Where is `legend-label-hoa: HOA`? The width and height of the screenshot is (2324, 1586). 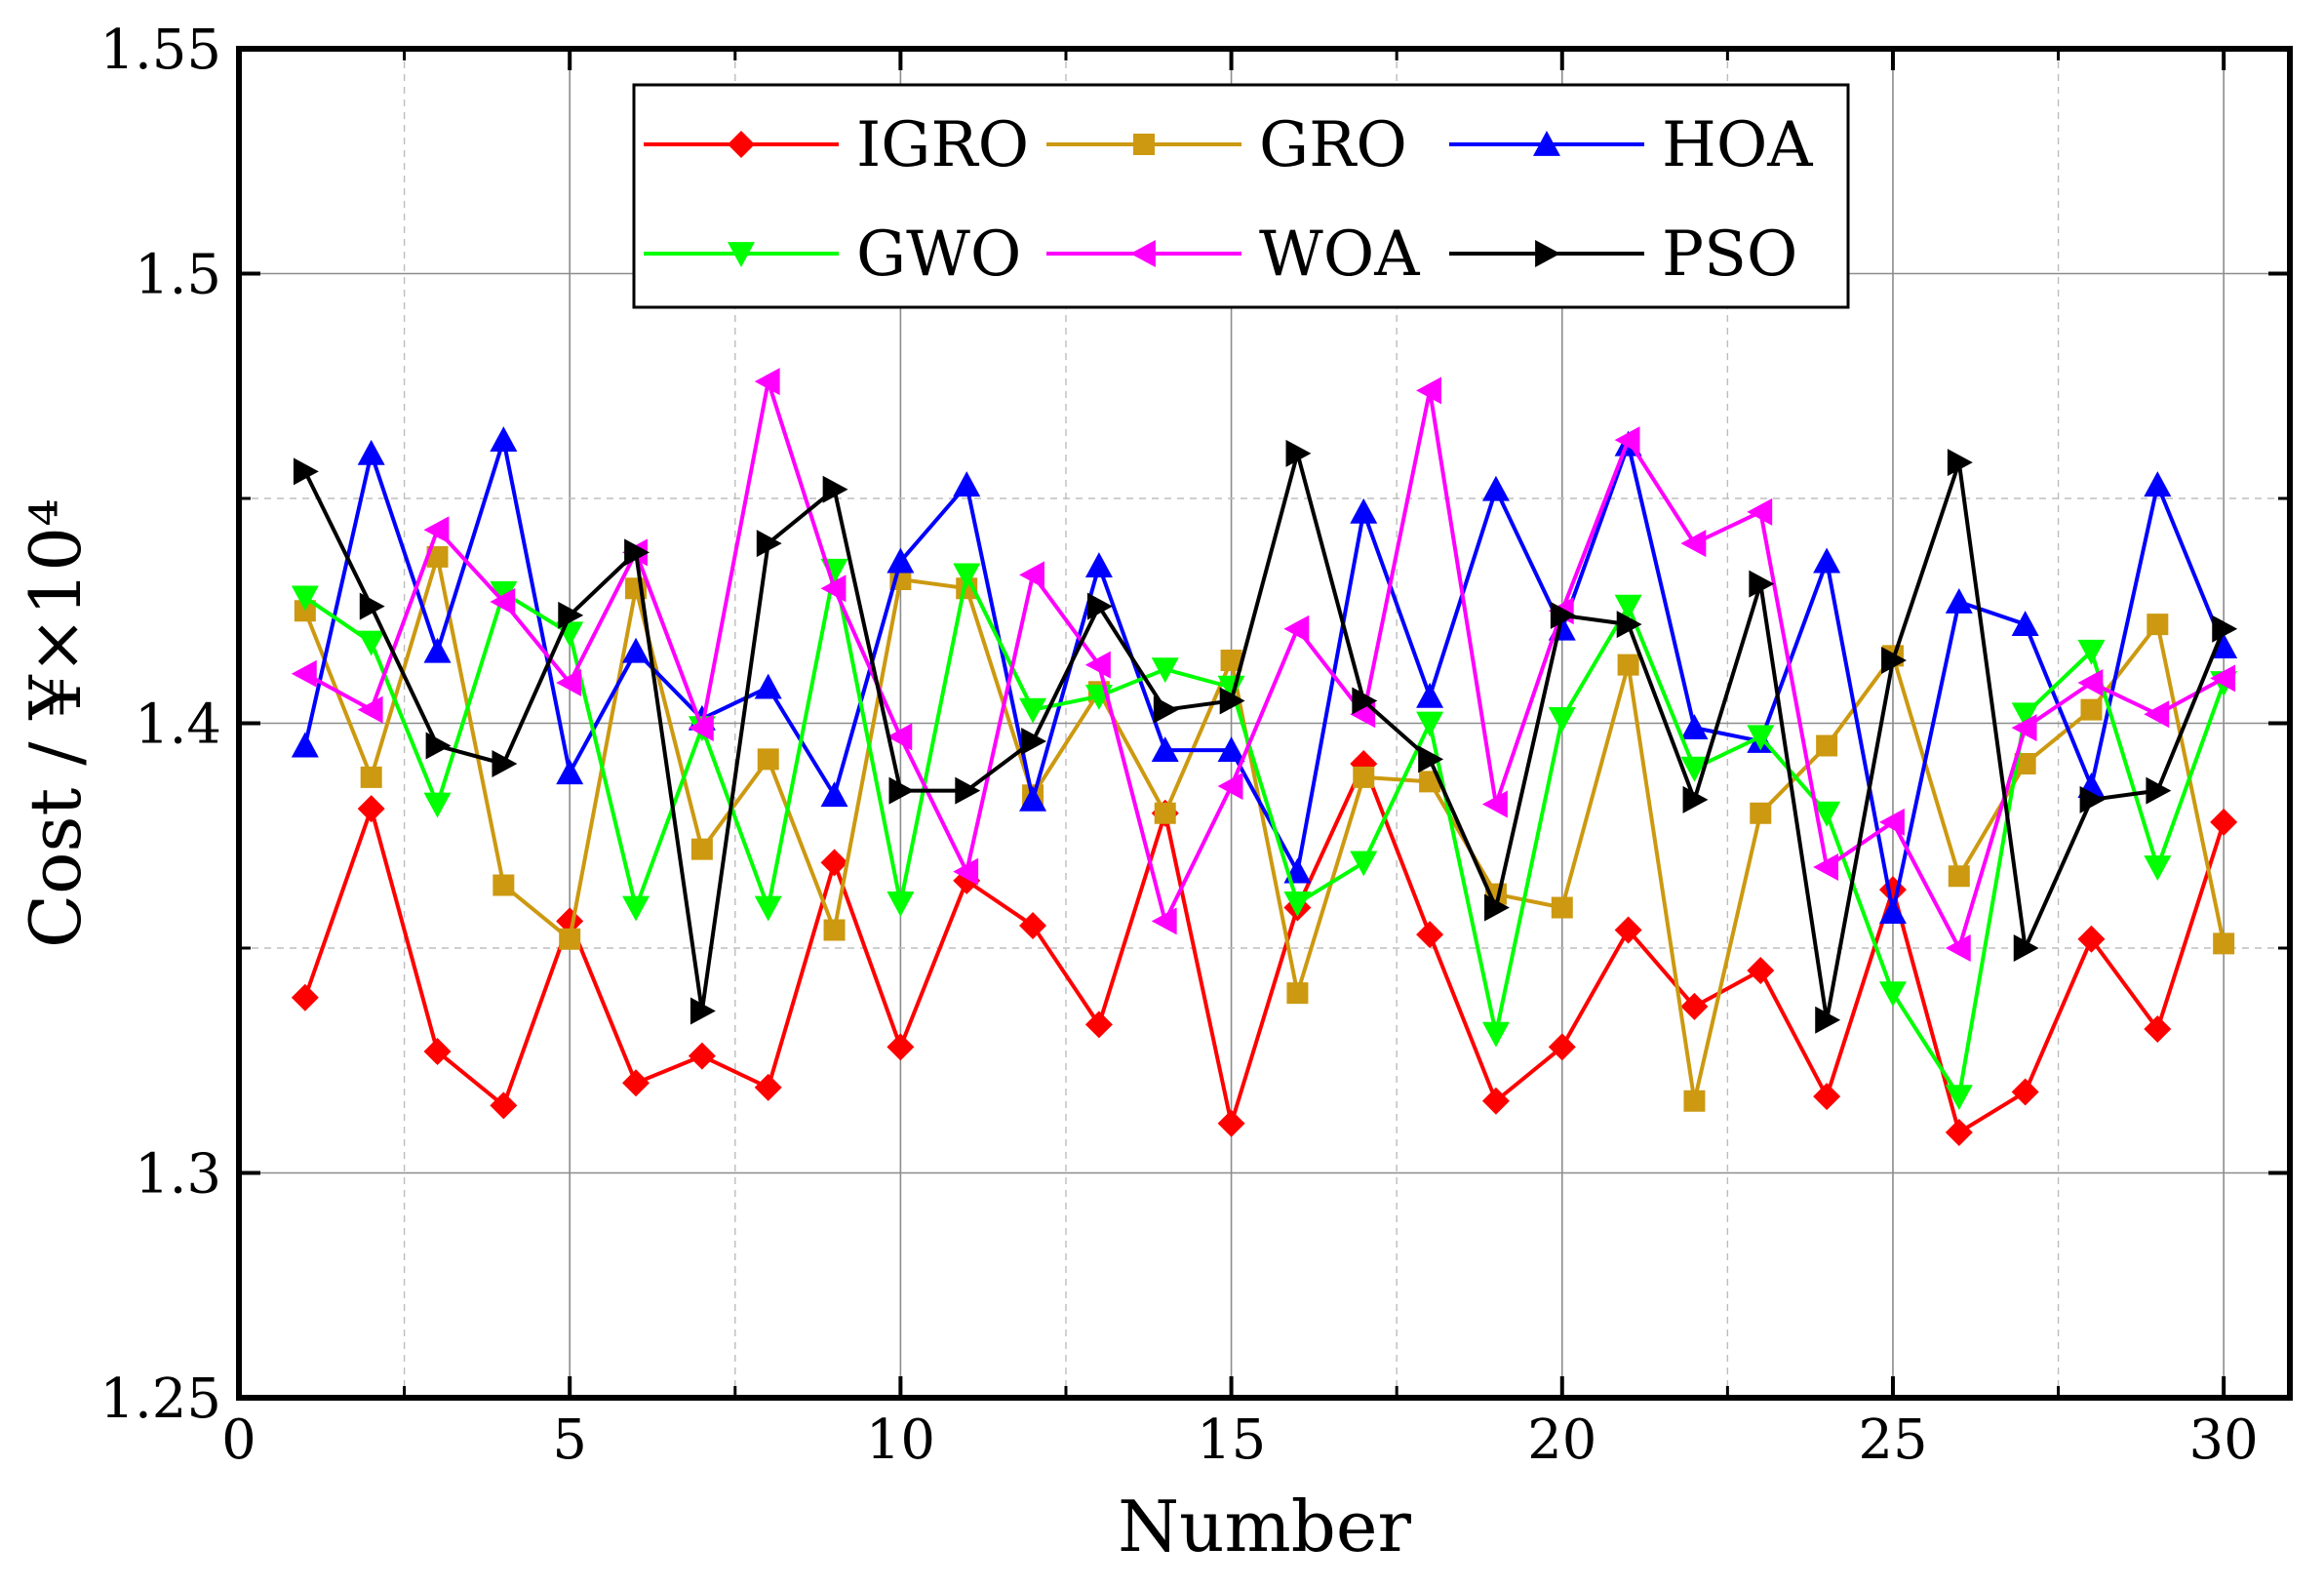
legend-label-hoa: HOA is located at coordinates (1737, 145).